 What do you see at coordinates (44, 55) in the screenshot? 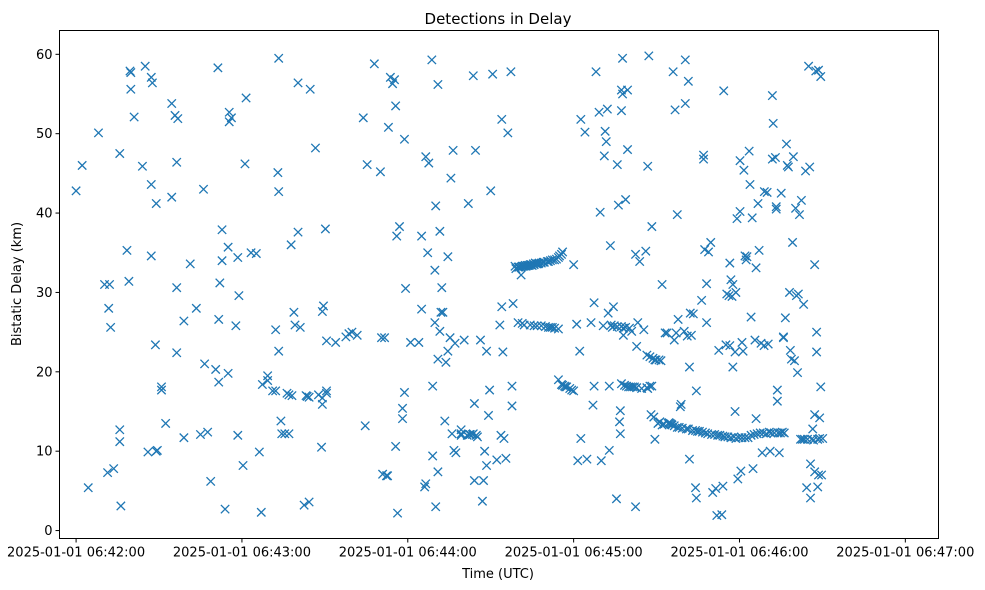
I see `y-tick-label: 60` at bounding box center [44, 55].